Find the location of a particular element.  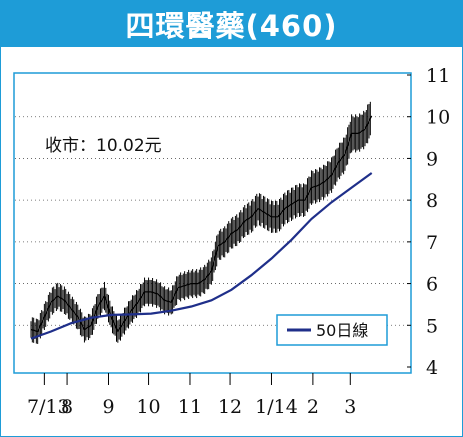

y-tick-label: 6 is located at coordinates (432, 285).